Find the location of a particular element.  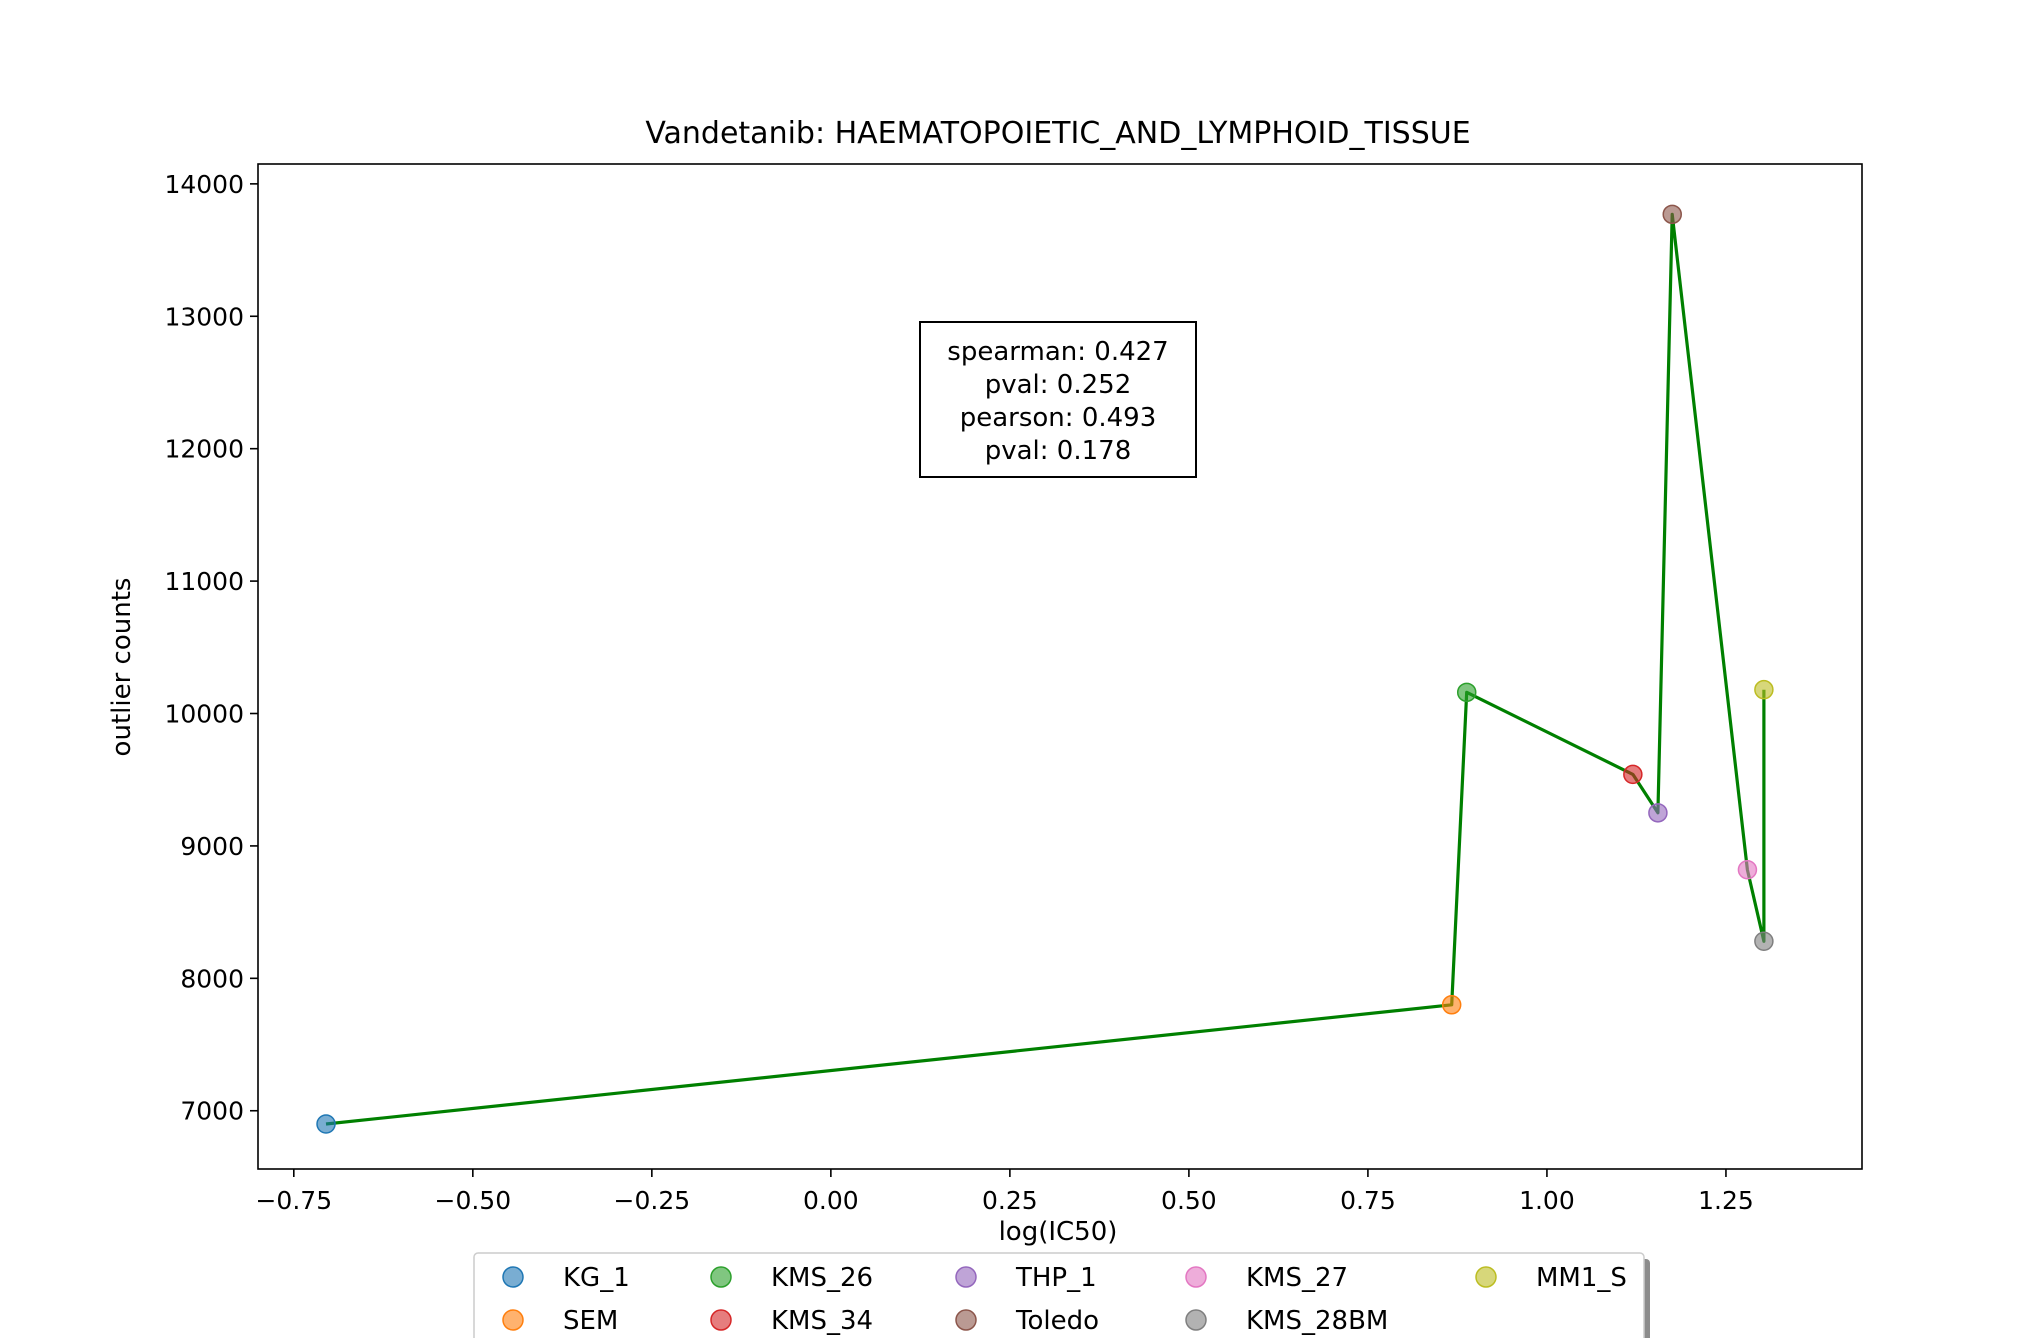

data-point-toledo is located at coordinates (1672, 214).